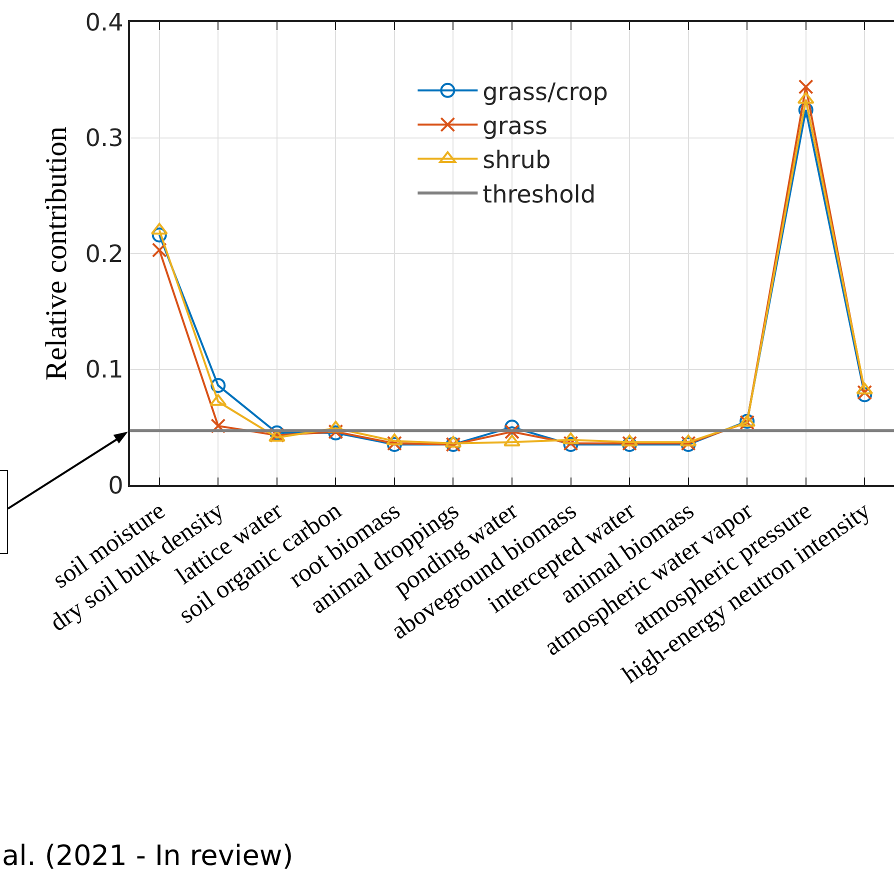 The width and height of the screenshot is (894, 882). What do you see at coordinates (104, 22) in the screenshot?
I see `y-tick-label: 0.4` at bounding box center [104, 22].